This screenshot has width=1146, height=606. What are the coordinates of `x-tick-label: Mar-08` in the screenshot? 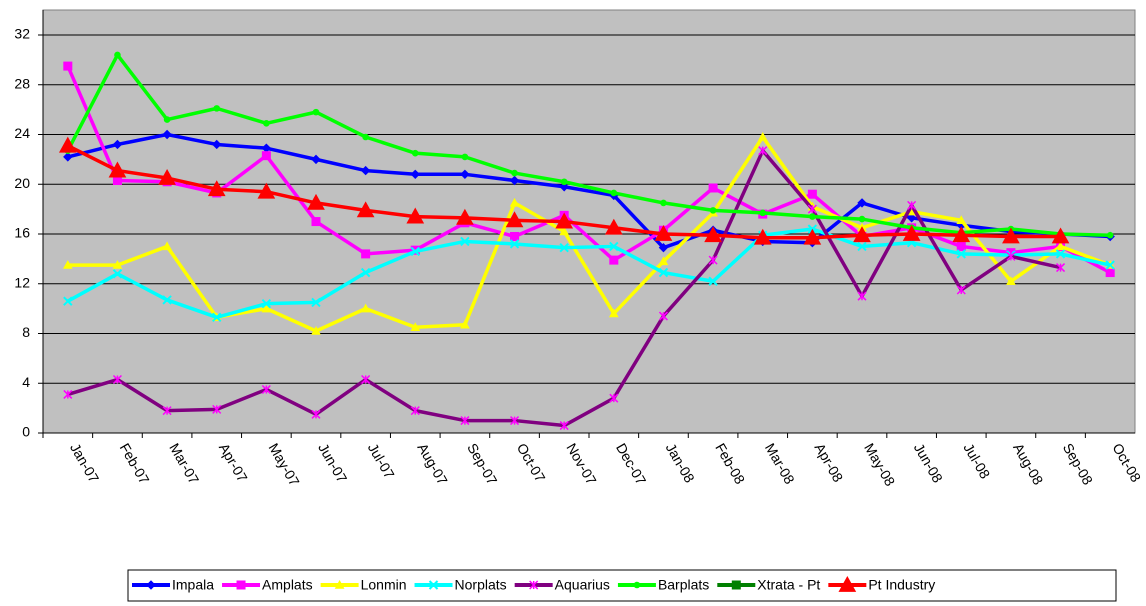 It's located at (780, 463).